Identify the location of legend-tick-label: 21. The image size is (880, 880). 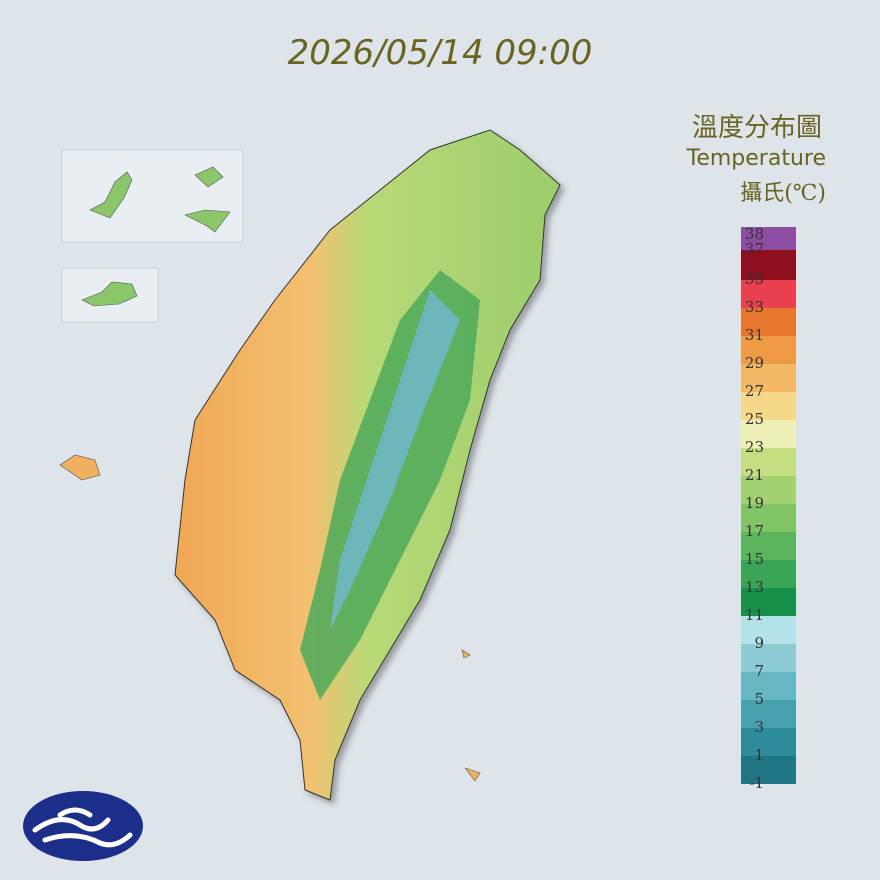
(754, 475).